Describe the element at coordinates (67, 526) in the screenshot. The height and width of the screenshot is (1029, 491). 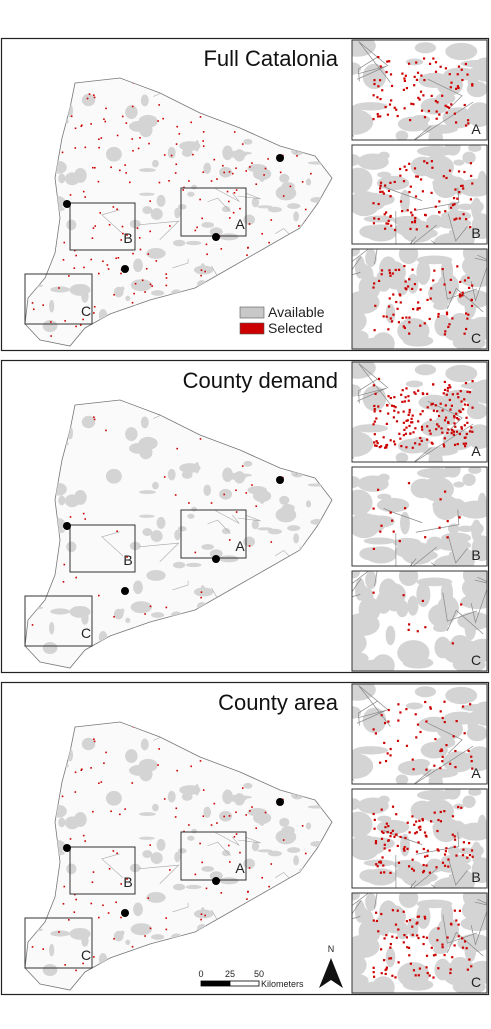
I see `city-marker` at that location.